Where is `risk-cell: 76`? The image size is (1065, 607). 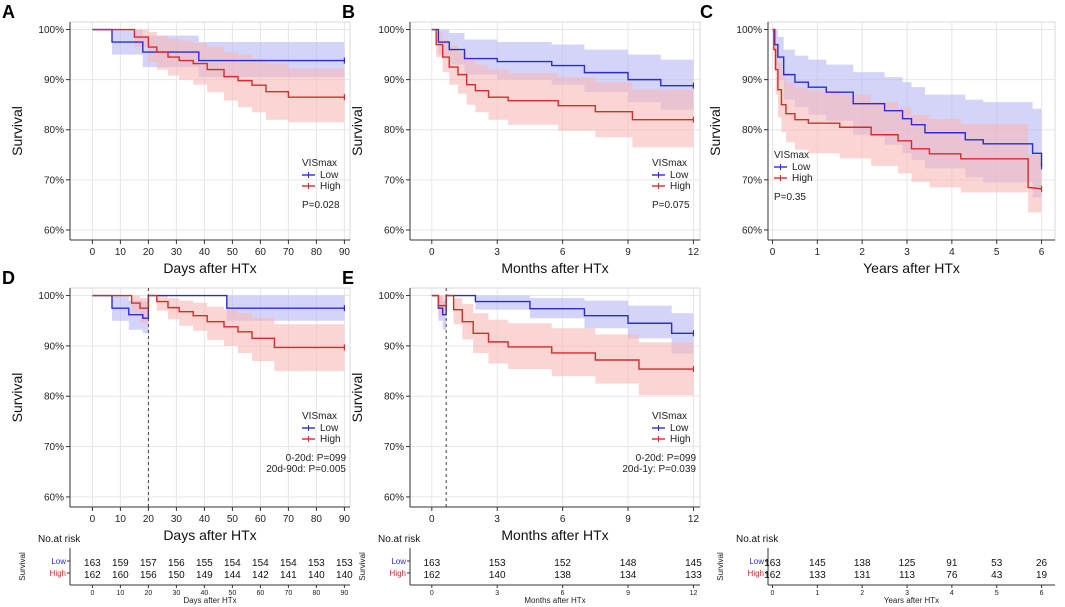 risk-cell: 76 is located at coordinates (952, 575).